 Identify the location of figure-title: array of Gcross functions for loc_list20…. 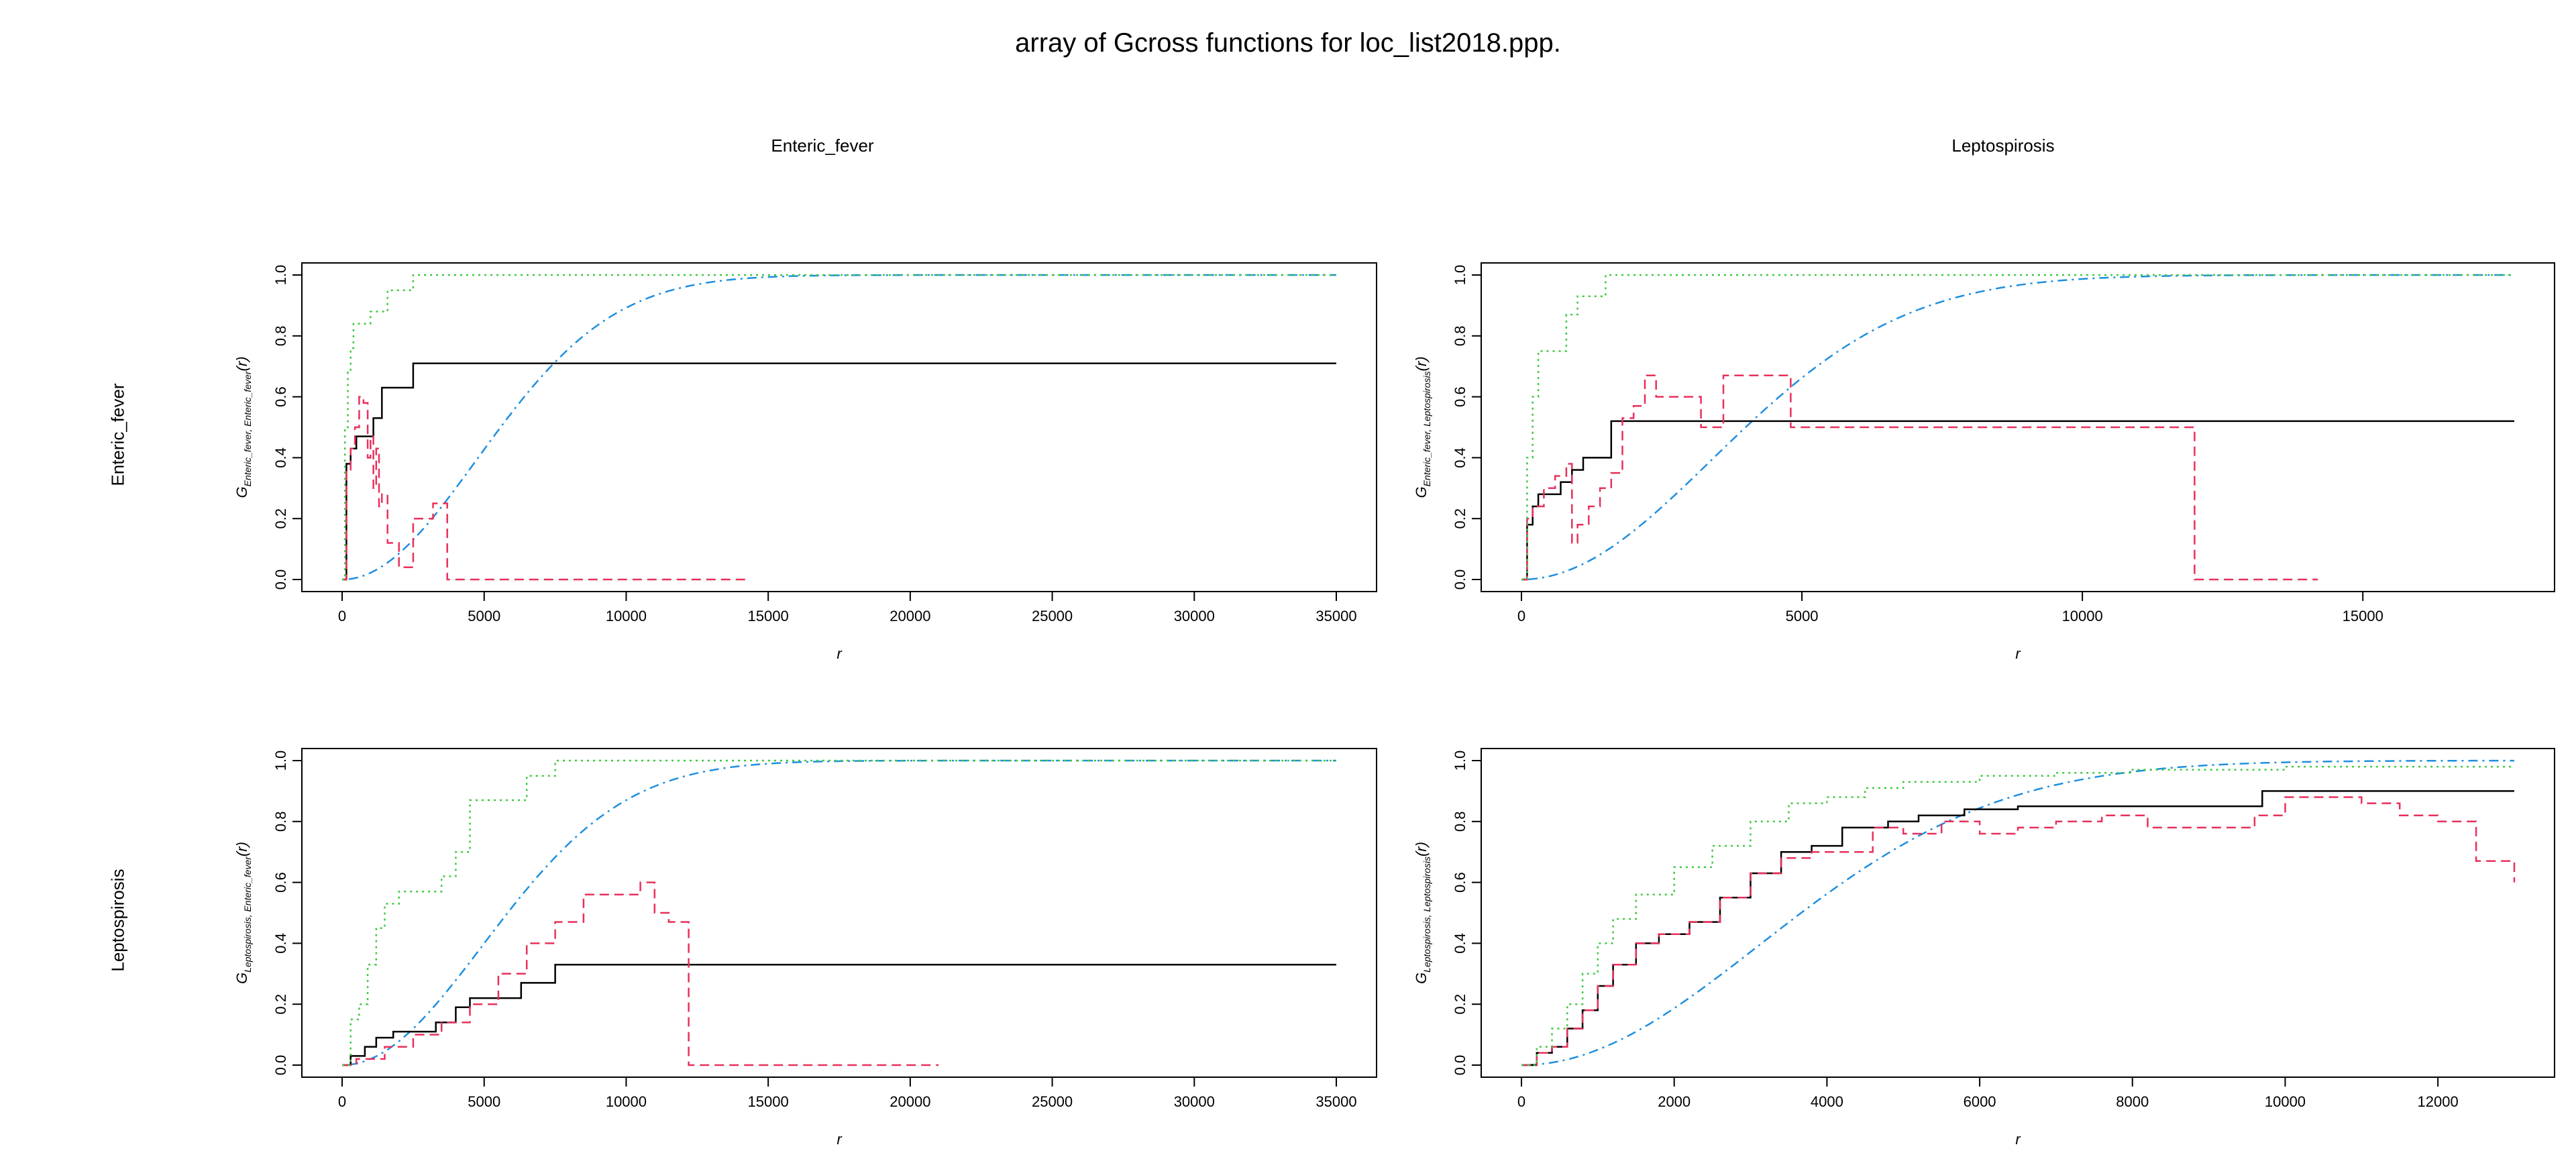
(1288, 43).